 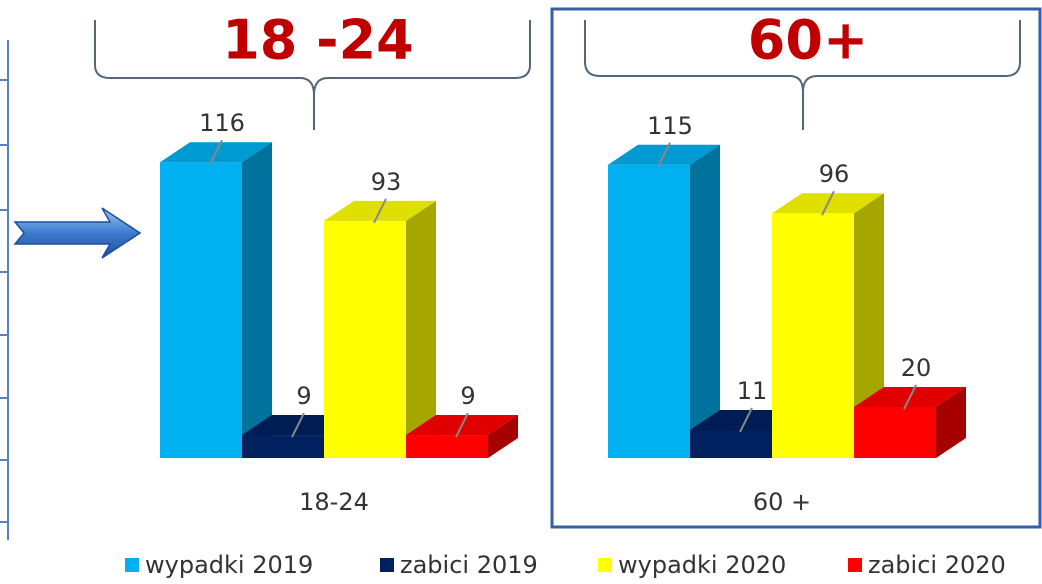 I want to click on value-label: 11, so click(x=752, y=391).